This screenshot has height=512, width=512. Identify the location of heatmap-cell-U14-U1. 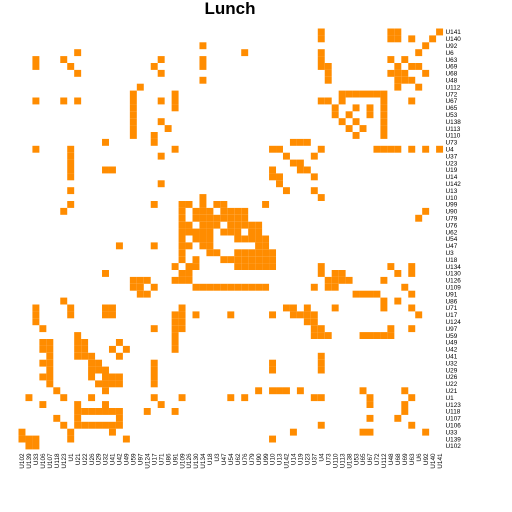
(71, 177).